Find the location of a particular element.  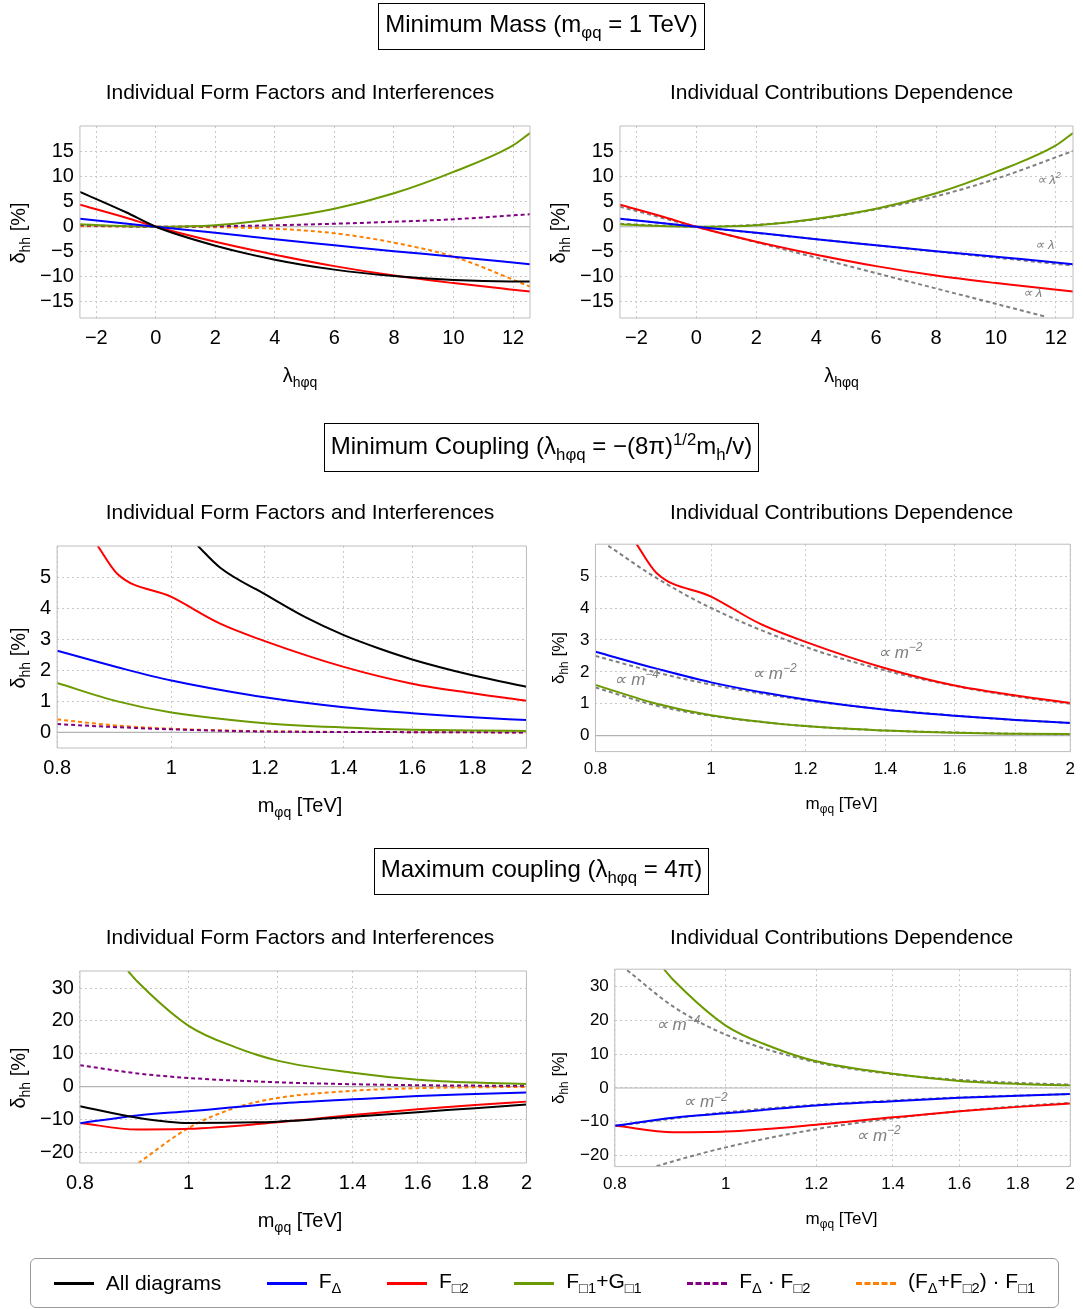

x-axis-title: λ$_{hφq}$ is located at coordinates (841, 377).